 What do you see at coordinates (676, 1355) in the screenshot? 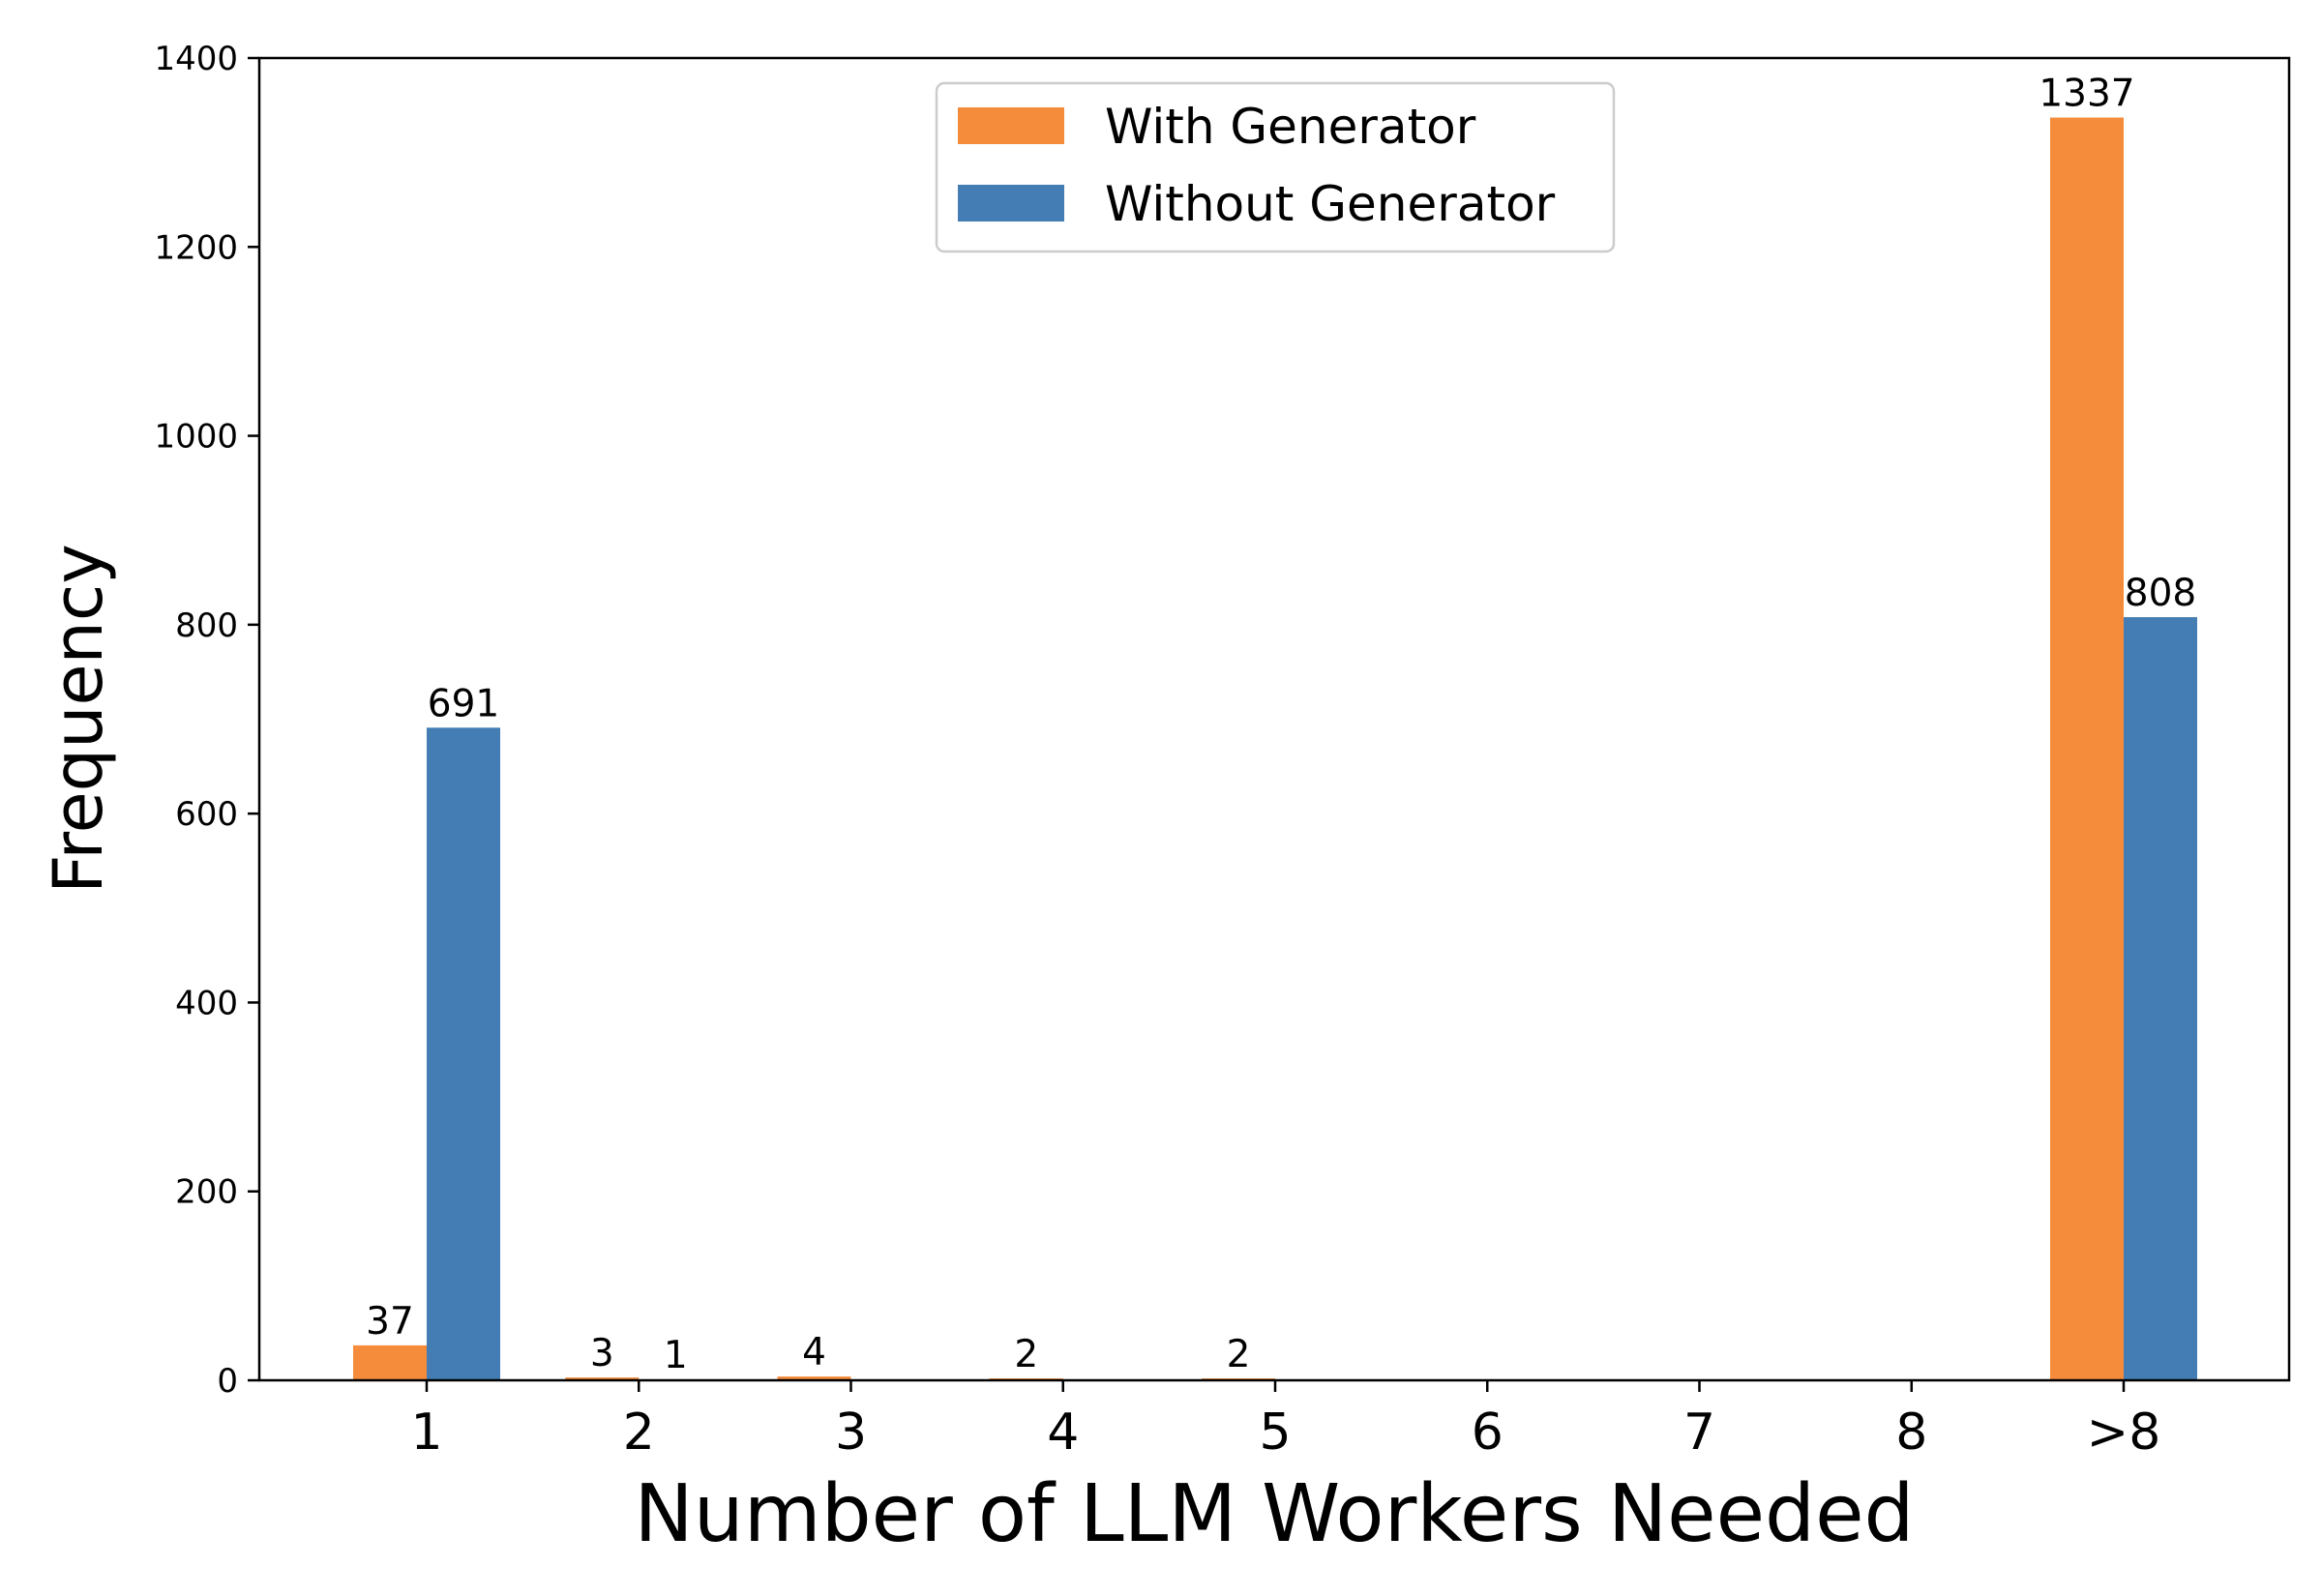
I see `data-label-without-generator-2: 1` at bounding box center [676, 1355].